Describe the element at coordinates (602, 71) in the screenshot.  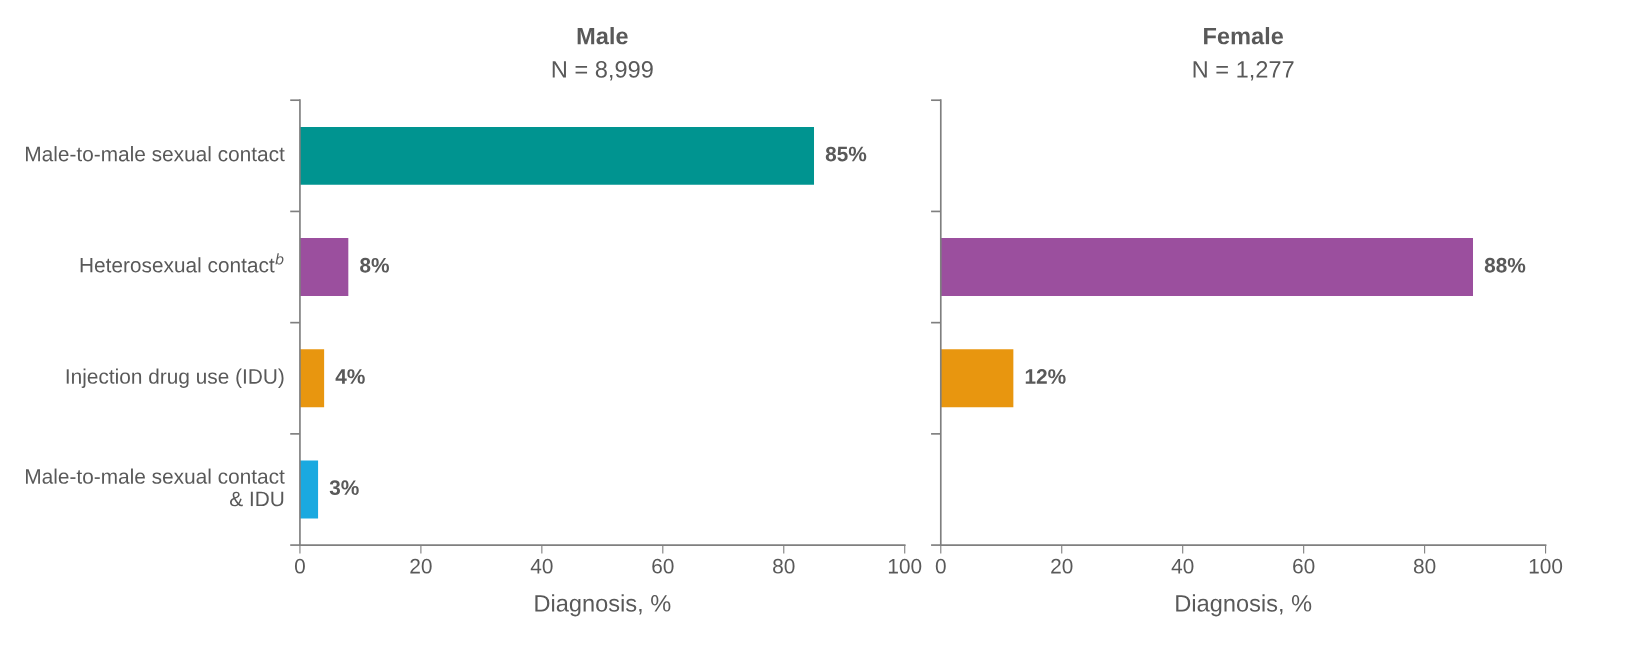
I see `chart-subtitle: N = 8,999` at that location.